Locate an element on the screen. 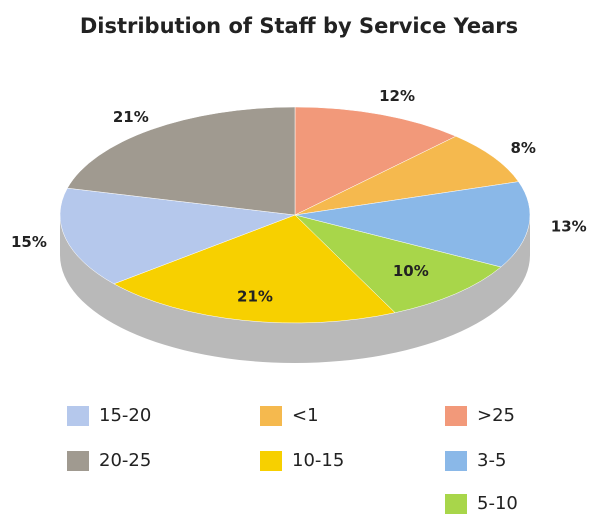 The height and width of the screenshot is (515, 598). data-label: 8% is located at coordinates (522, 148).